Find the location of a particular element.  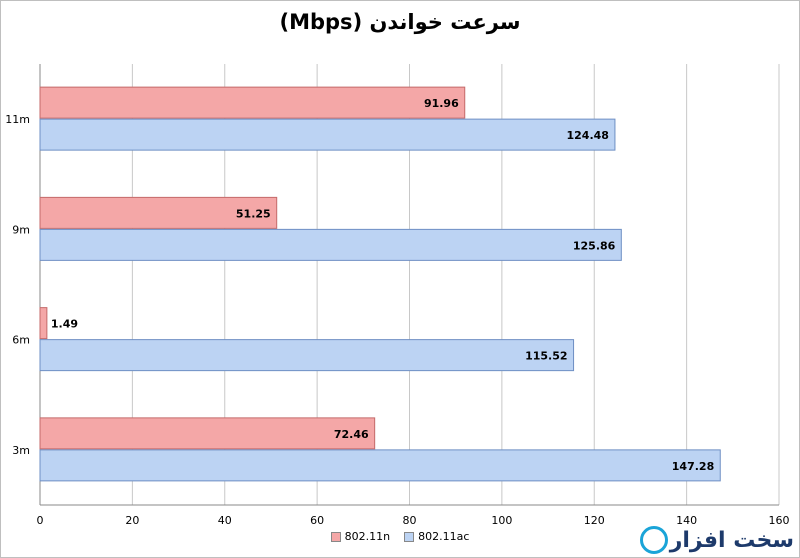

data-label: 124.48 is located at coordinates (587, 135).